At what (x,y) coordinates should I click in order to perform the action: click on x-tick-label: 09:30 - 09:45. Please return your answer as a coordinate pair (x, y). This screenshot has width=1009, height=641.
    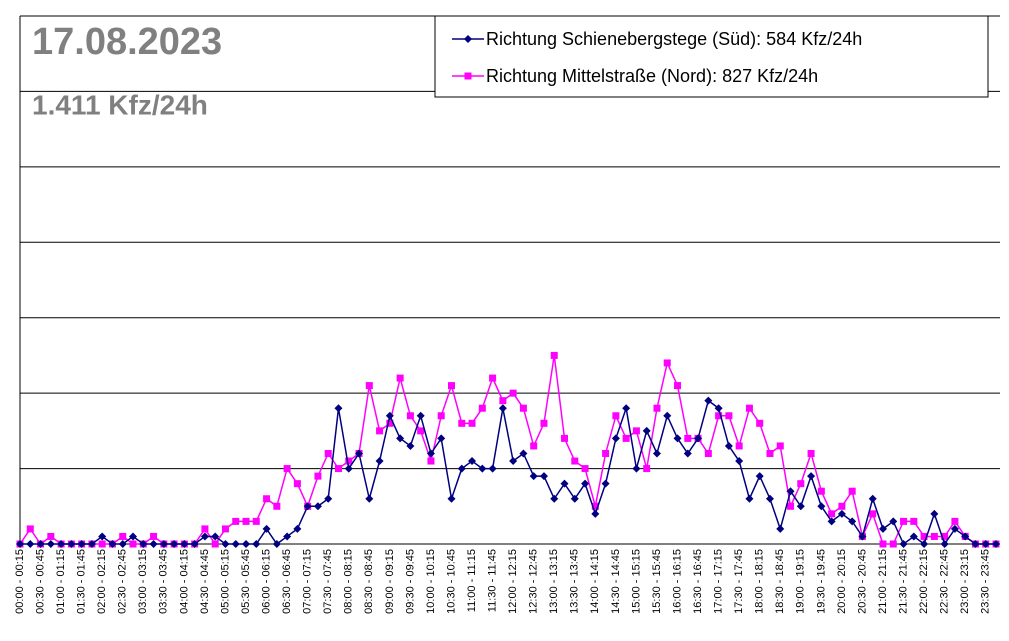
    Looking at the image, I should click on (410, 581).